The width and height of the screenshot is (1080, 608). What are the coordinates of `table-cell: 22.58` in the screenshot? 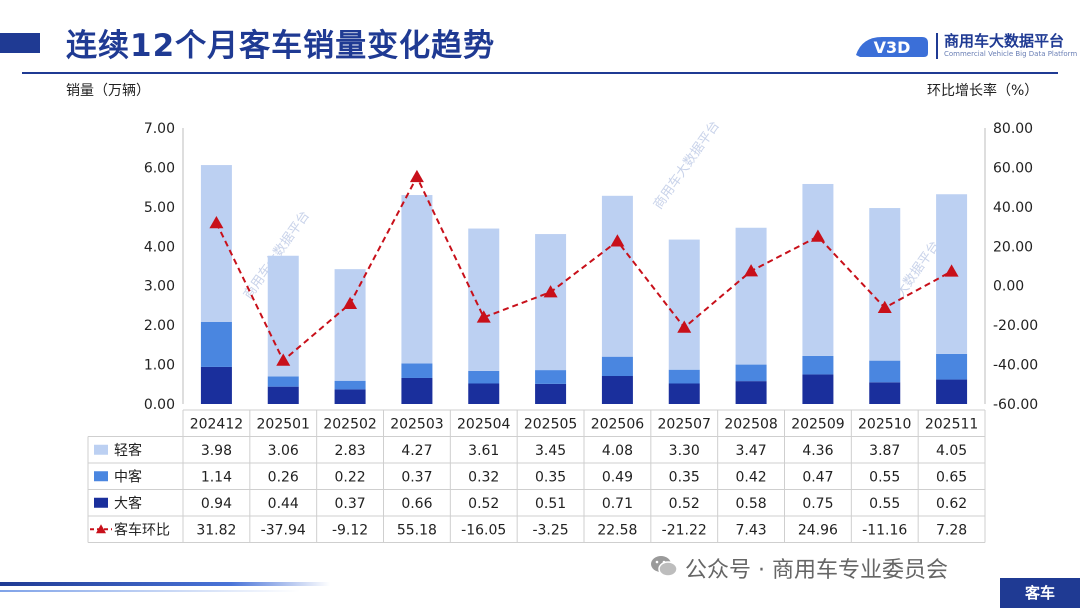 It's located at (617, 530).